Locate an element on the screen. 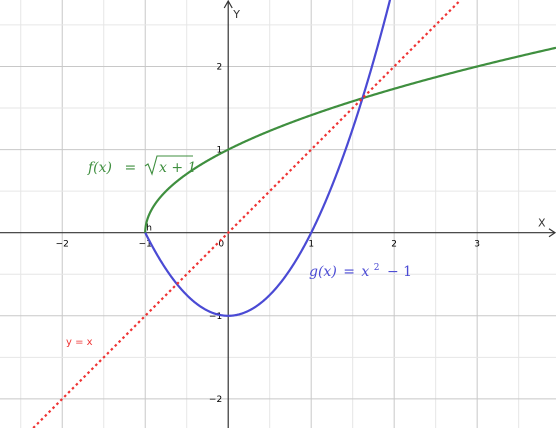 The width and height of the screenshot is (556, 428). x-tick-label: −2 is located at coordinates (62, 245).